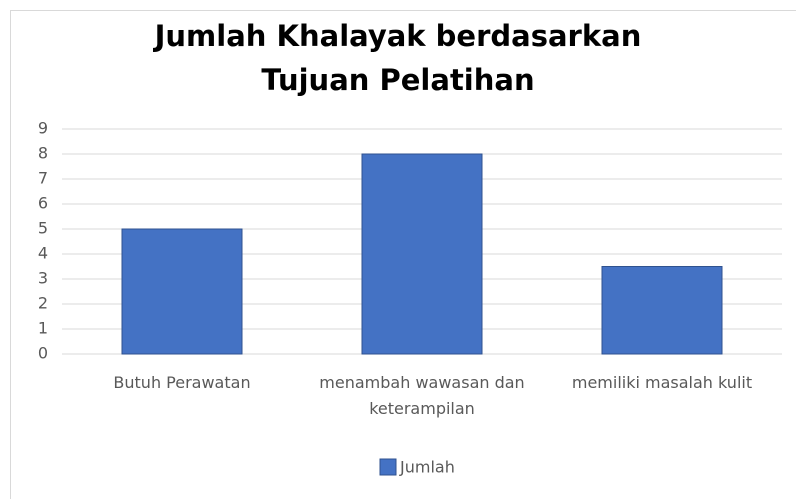 Image resolution: width=796 pixels, height=499 pixels. What do you see at coordinates (427, 467) in the screenshot?
I see `legend-label: Jumlah` at bounding box center [427, 467].